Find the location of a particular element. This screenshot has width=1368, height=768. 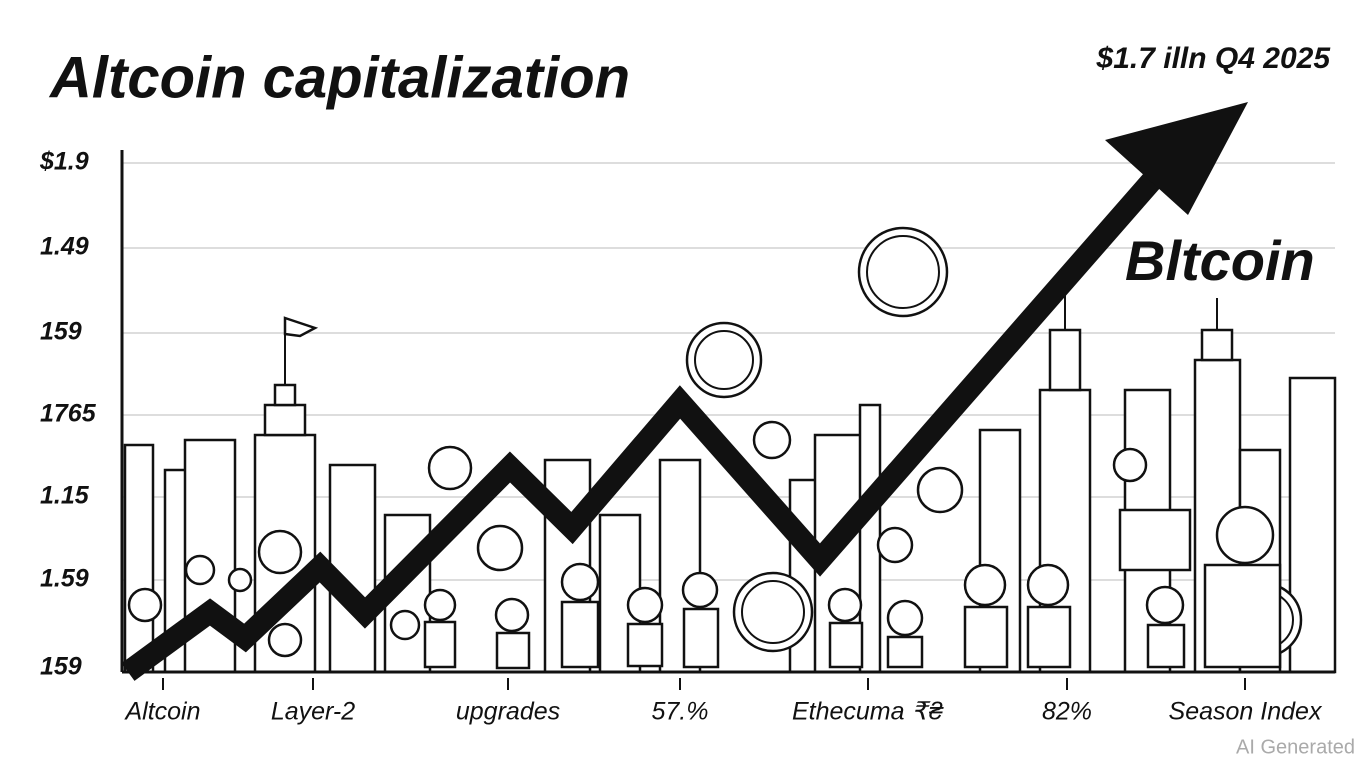

title: Altcoin capitalization is located at coordinates (339, 77).